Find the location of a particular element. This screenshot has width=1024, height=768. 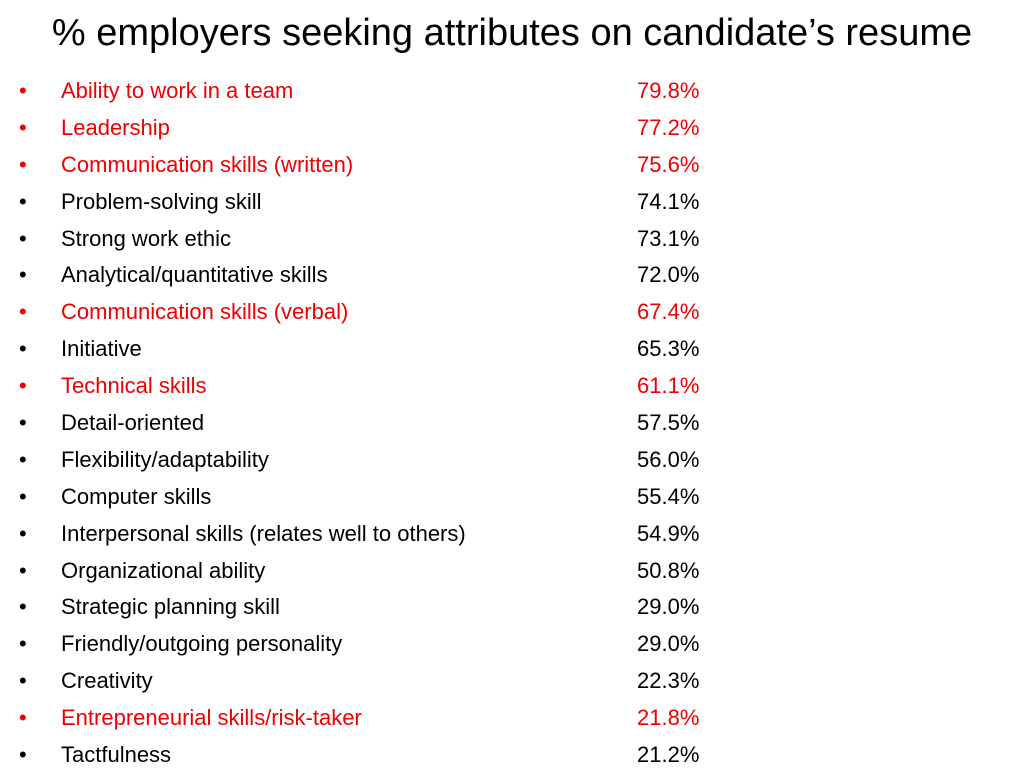

attribute-percentage: 22.3% is located at coordinates (668, 681).